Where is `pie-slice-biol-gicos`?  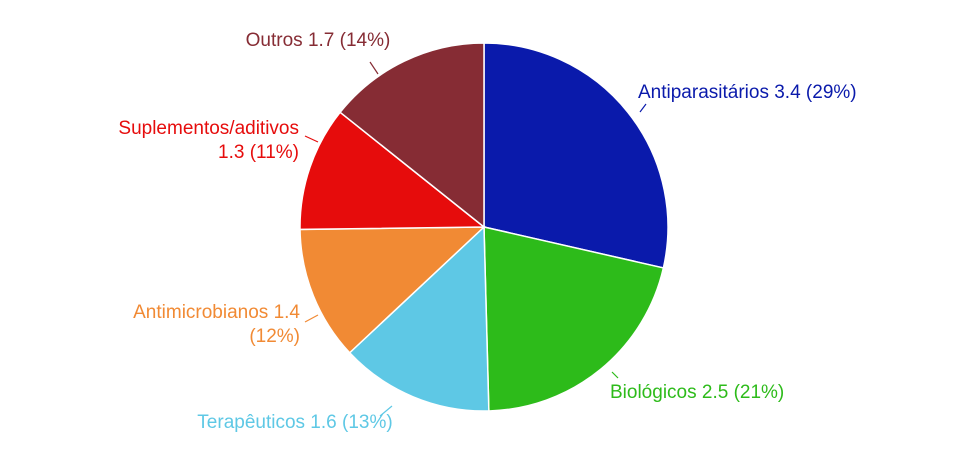 pie-slice-biol-gicos is located at coordinates (574, 319).